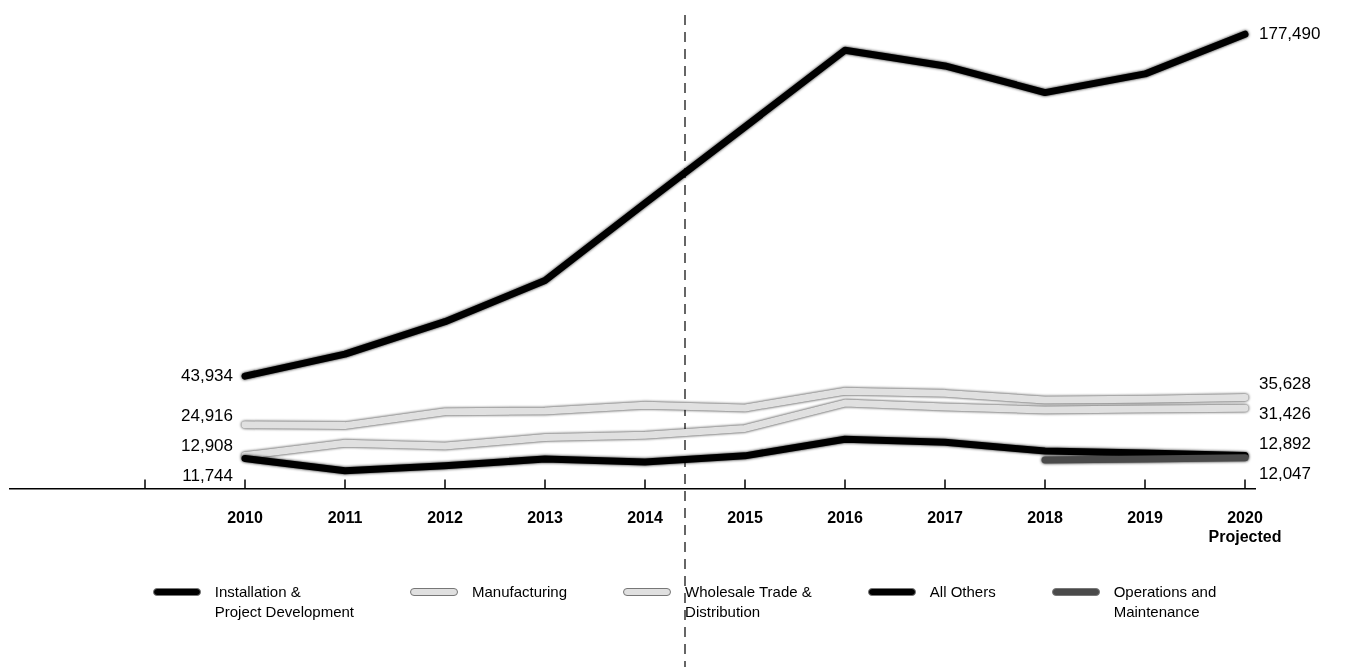 The height and width of the screenshot is (667, 1369). Describe the element at coordinates (748, 602) in the screenshot. I see `legend-label: Wholesale Trade & Distribution` at that location.